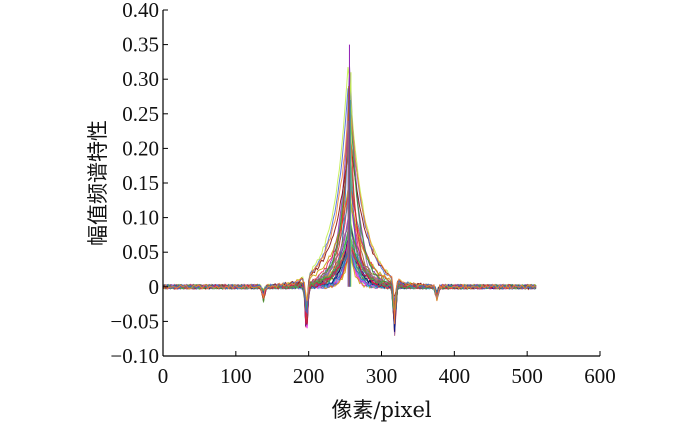 The height and width of the screenshot is (425, 700). What do you see at coordinates (382, 376) in the screenshot?
I see `x-tick-label: 300` at bounding box center [382, 376].